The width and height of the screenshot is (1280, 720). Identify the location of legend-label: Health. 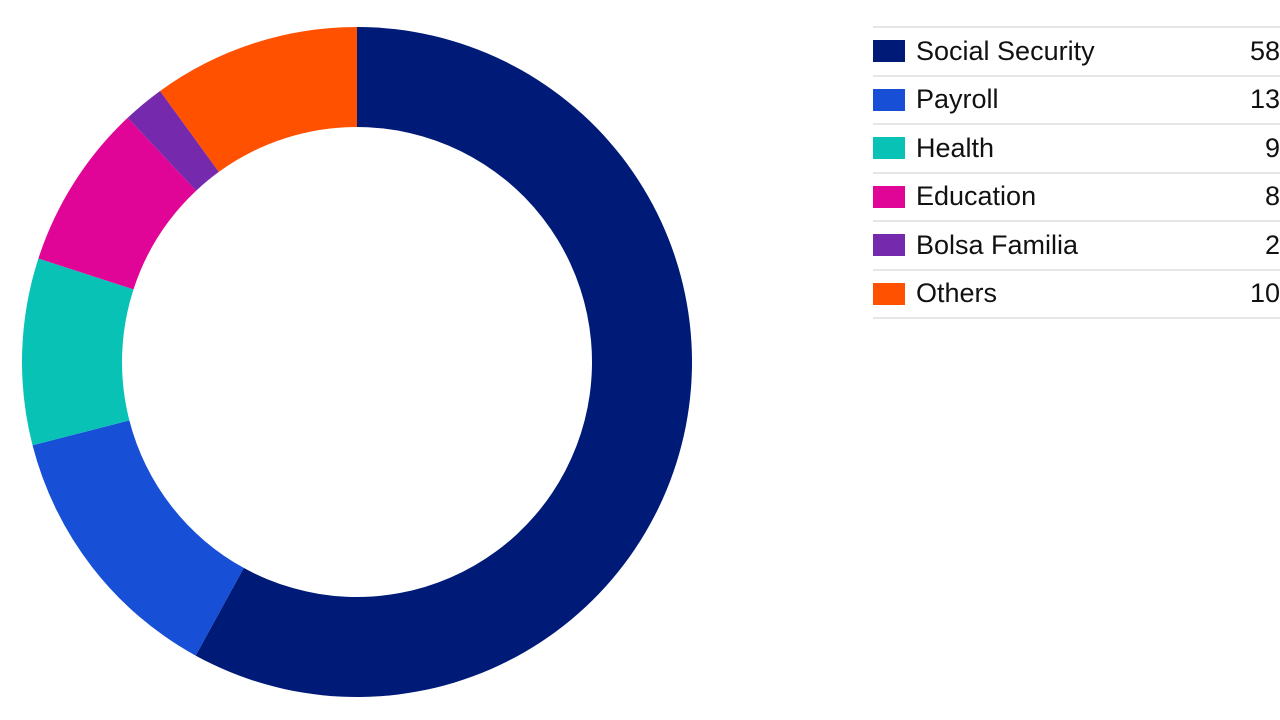
(955, 147).